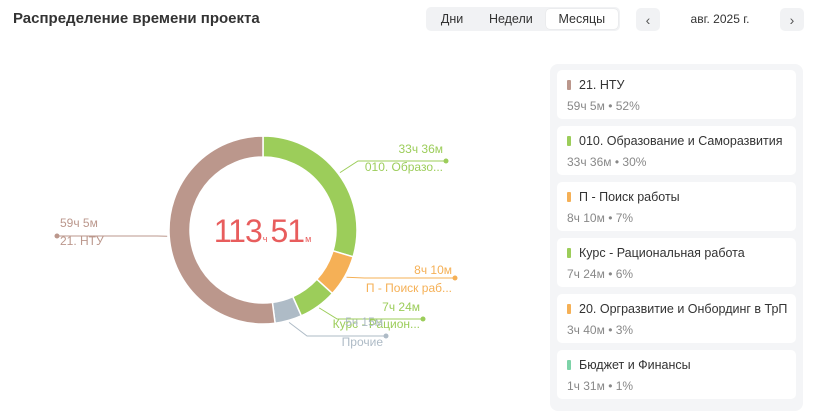 The image size is (814, 411). What do you see at coordinates (265, 239) in the screenshot?
I see `total-hours-unit: ч` at bounding box center [265, 239].